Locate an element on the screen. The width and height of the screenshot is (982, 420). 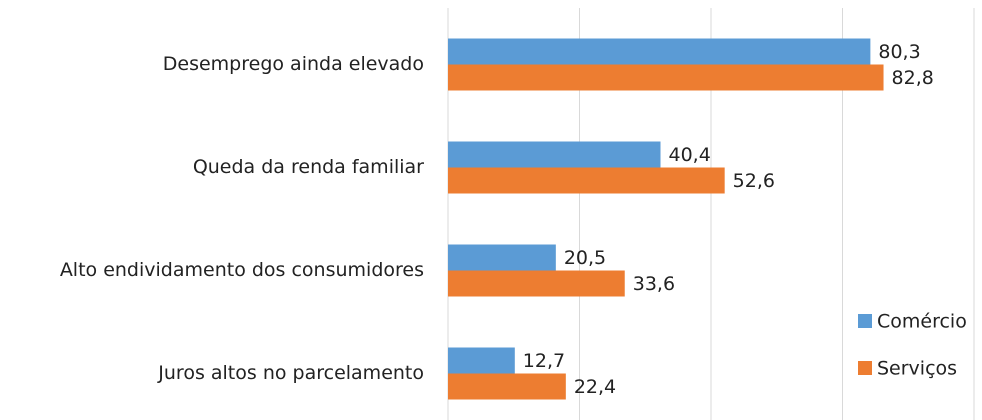
category-label: Juros altos no parcelamento is located at coordinates (290, 373).